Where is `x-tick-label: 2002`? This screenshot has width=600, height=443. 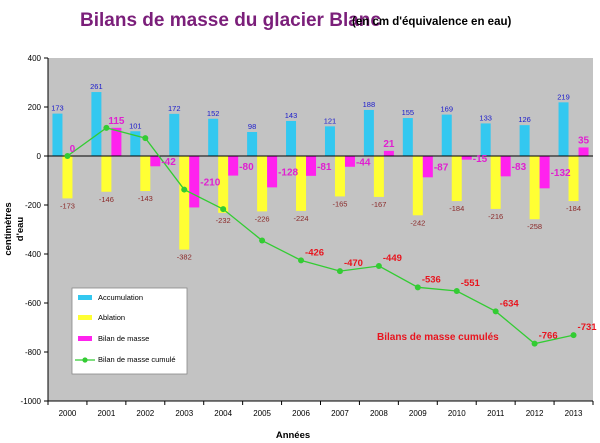 x-tick-label: 2002 is located at coordinates (145, 413).